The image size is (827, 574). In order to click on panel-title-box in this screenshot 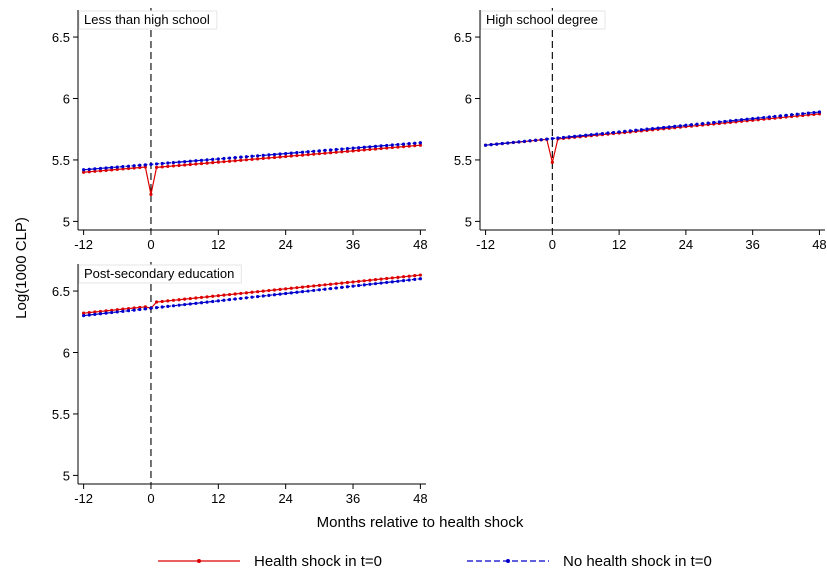, I will do `click(543, 20)`.